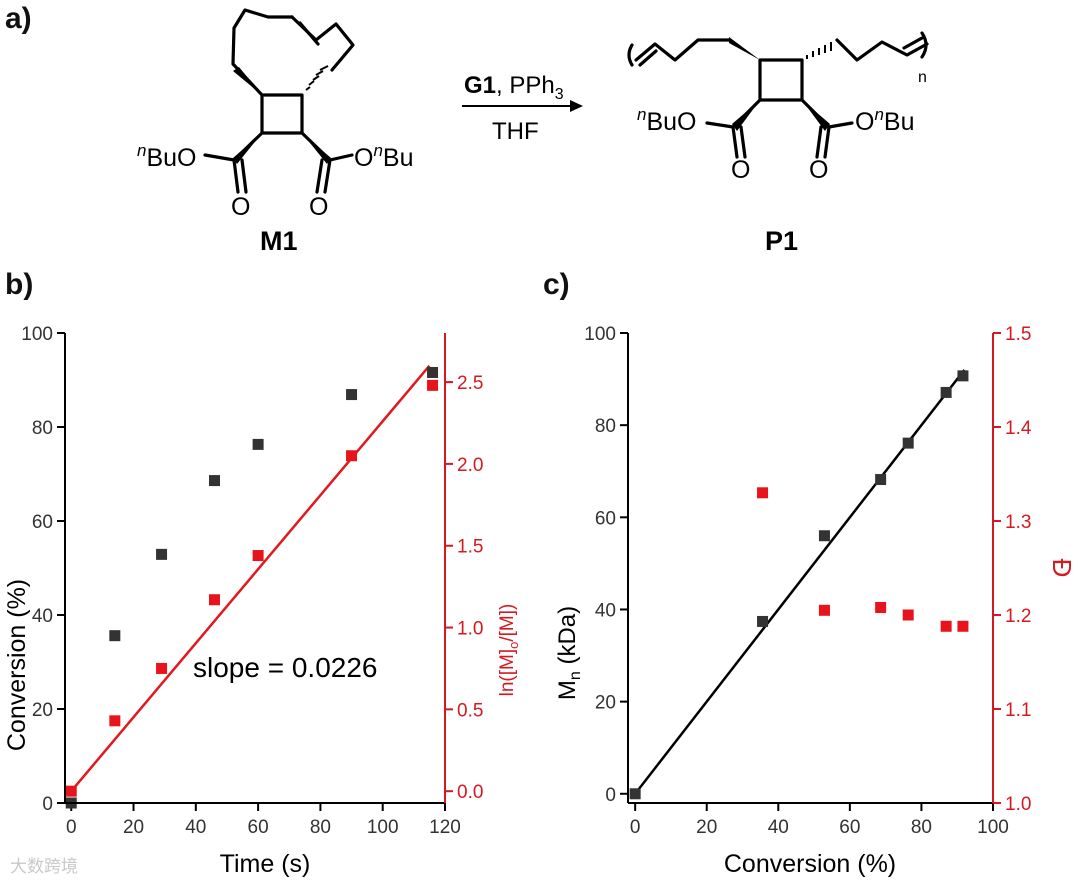  What do you see at coordinates (849, 827) in the screenshot?
I see `chart-c-x-tick-label: 60` at bounding box center [849, 827].